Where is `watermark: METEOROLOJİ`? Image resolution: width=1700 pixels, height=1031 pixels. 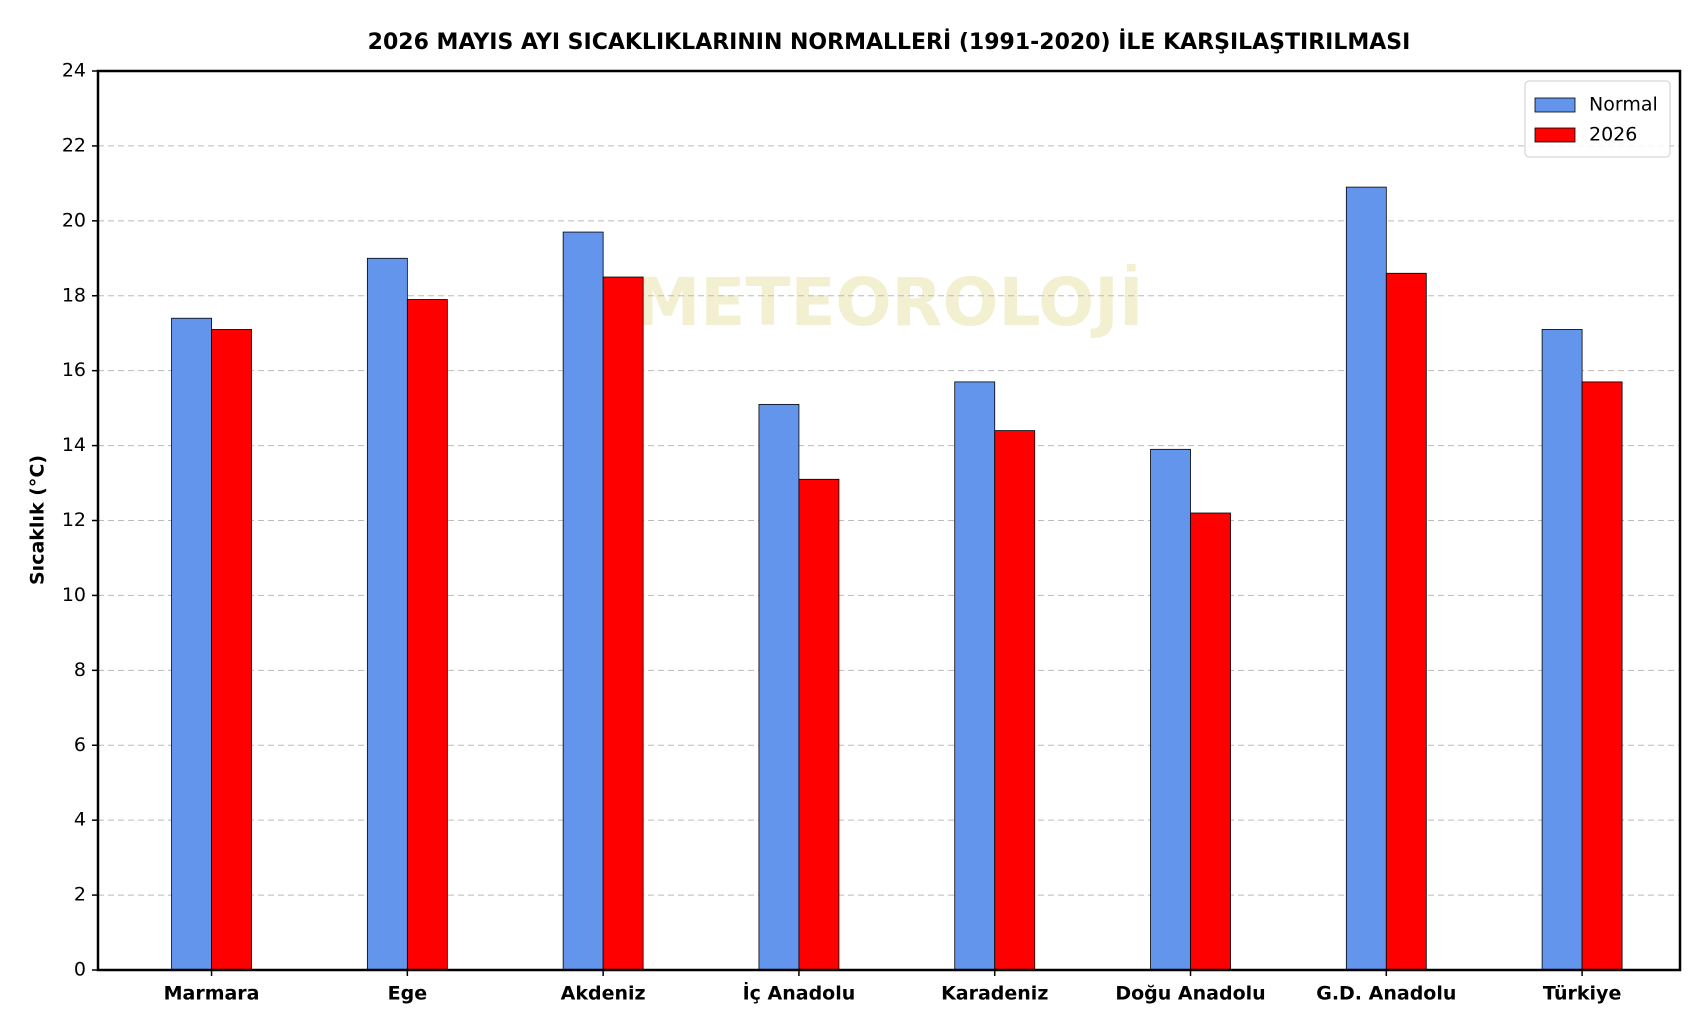
watermark: METEOROLOJİ is located at coordinates (889, 302).